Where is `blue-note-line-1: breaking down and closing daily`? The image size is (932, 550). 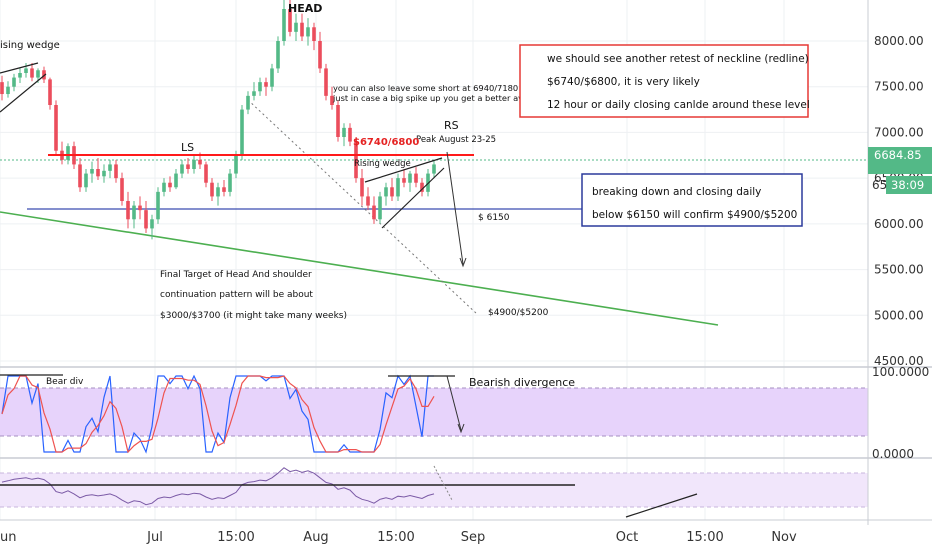
blue-note-line-1: breaking down and closing daily is located at coordinates (676, 192).